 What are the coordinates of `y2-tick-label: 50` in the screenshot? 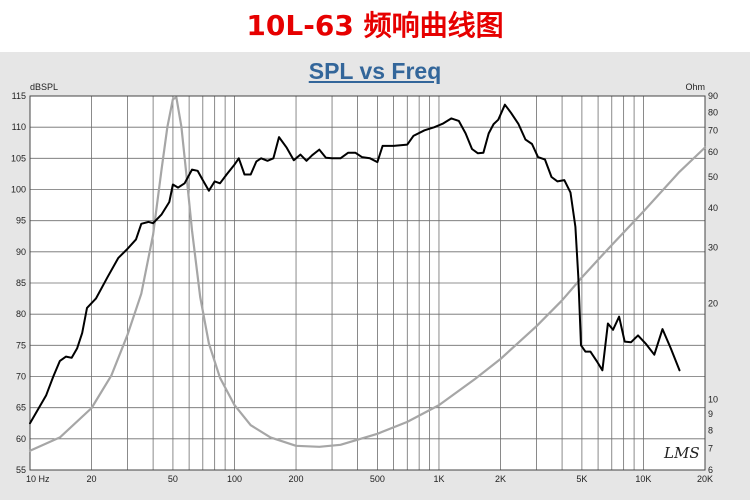 It's located at (713, 177).